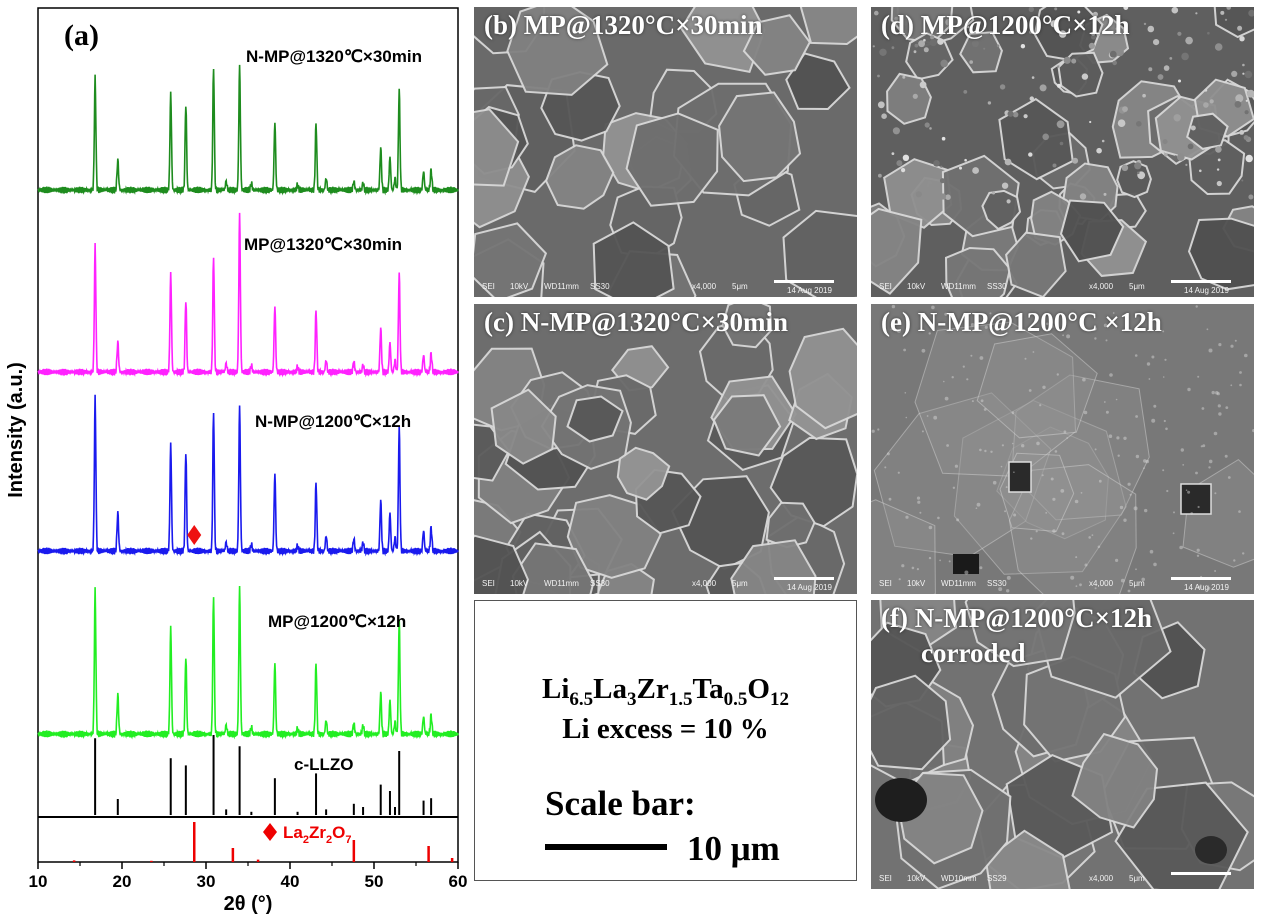 The height and width of the screenshot is (918, 1265). Describe the element at coordinates (561, 583) in the screenshot. I see `sem-working-distance: WD11mm` at that location.